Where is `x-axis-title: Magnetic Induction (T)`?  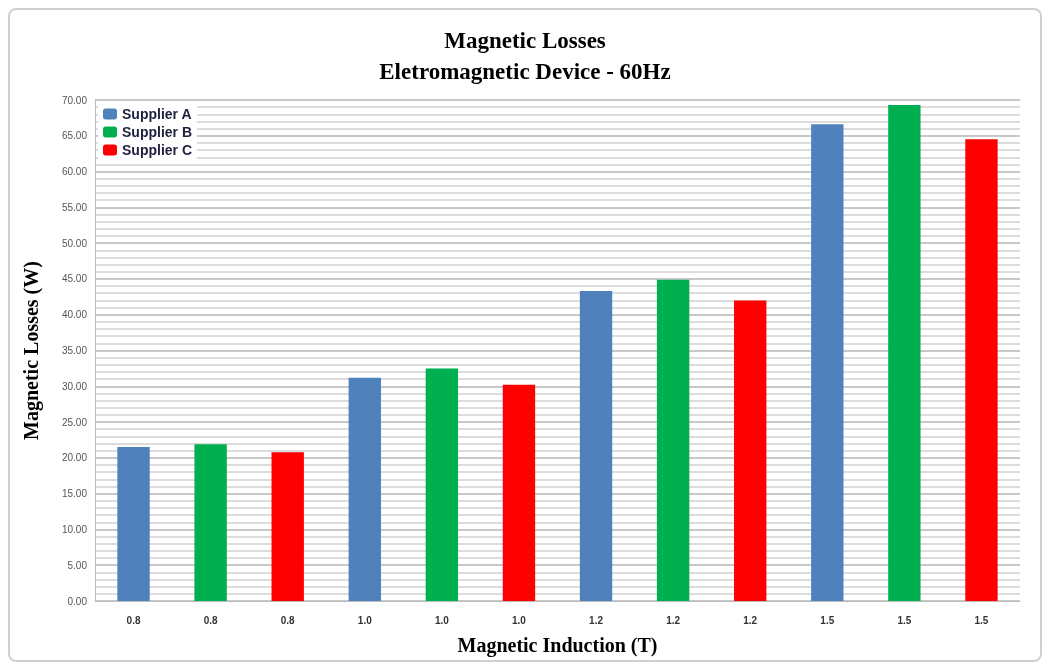
x-axis-title: Magnetic Induction (T) is located at coordinates (557, 645).